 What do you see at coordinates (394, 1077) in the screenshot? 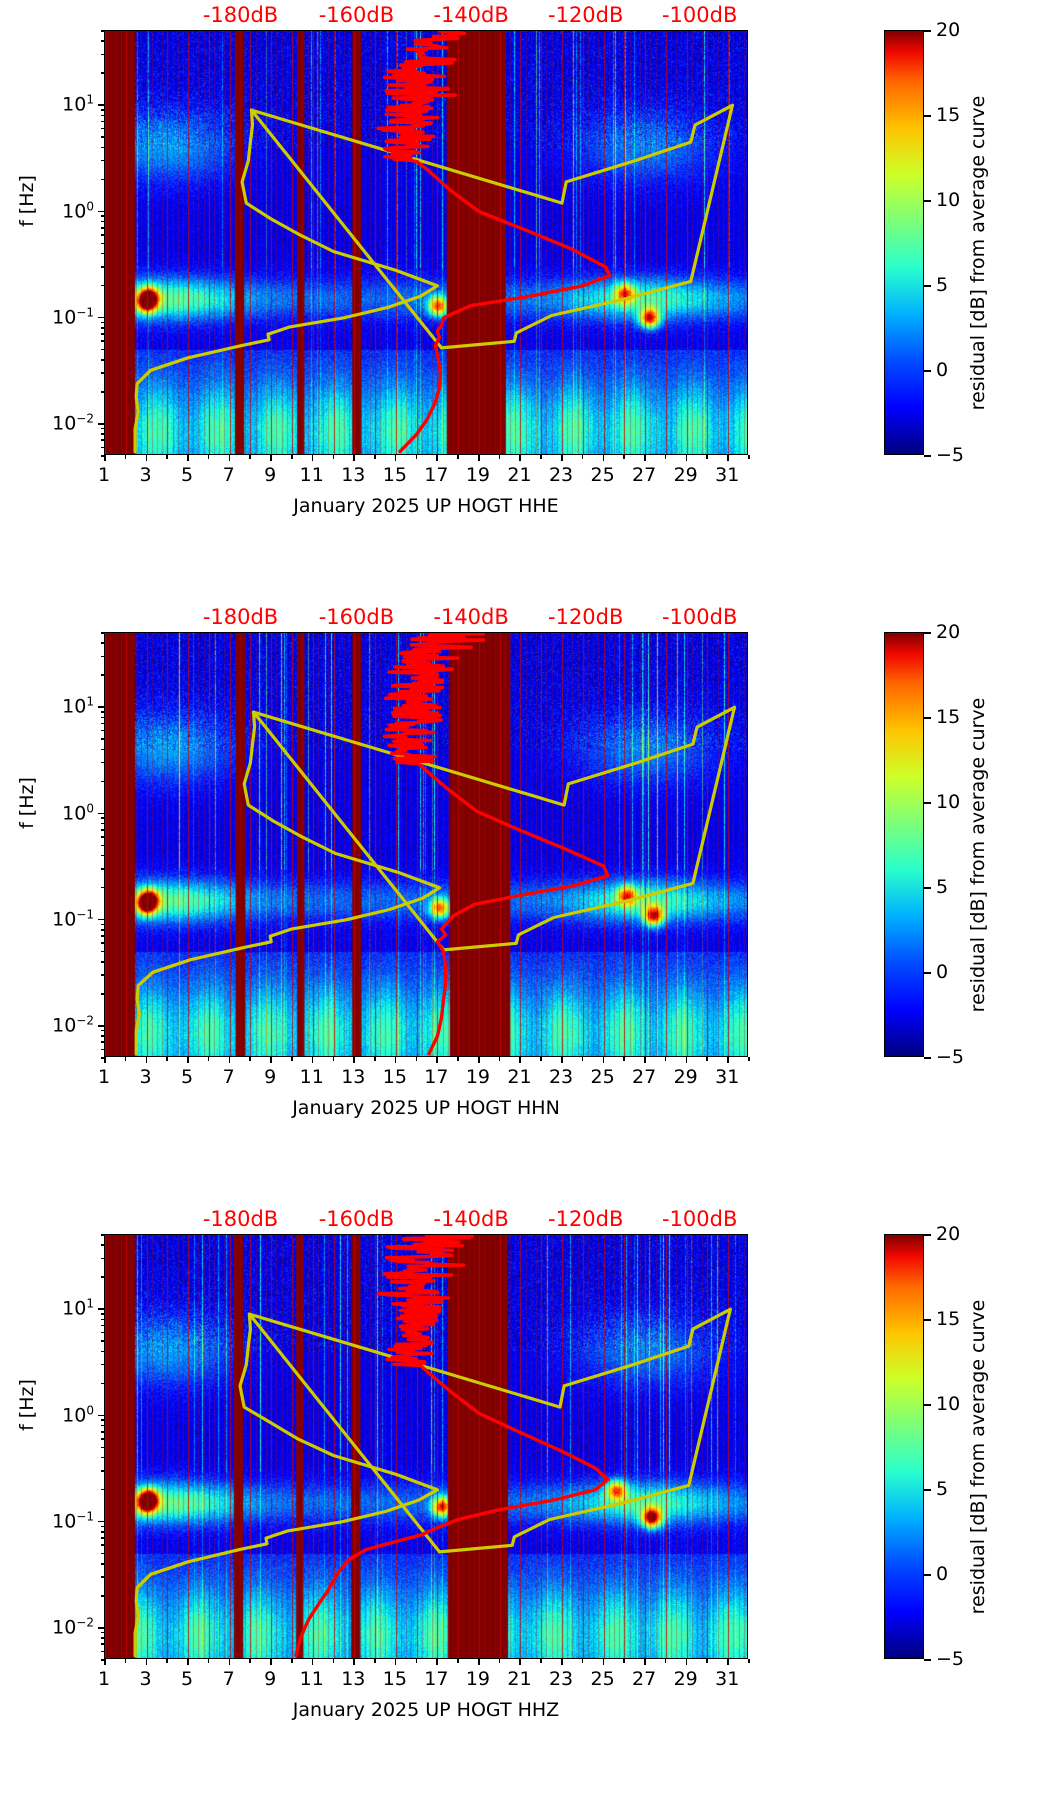
I see `x-tick-label-7: 15` at bounding box center [394, 1077].